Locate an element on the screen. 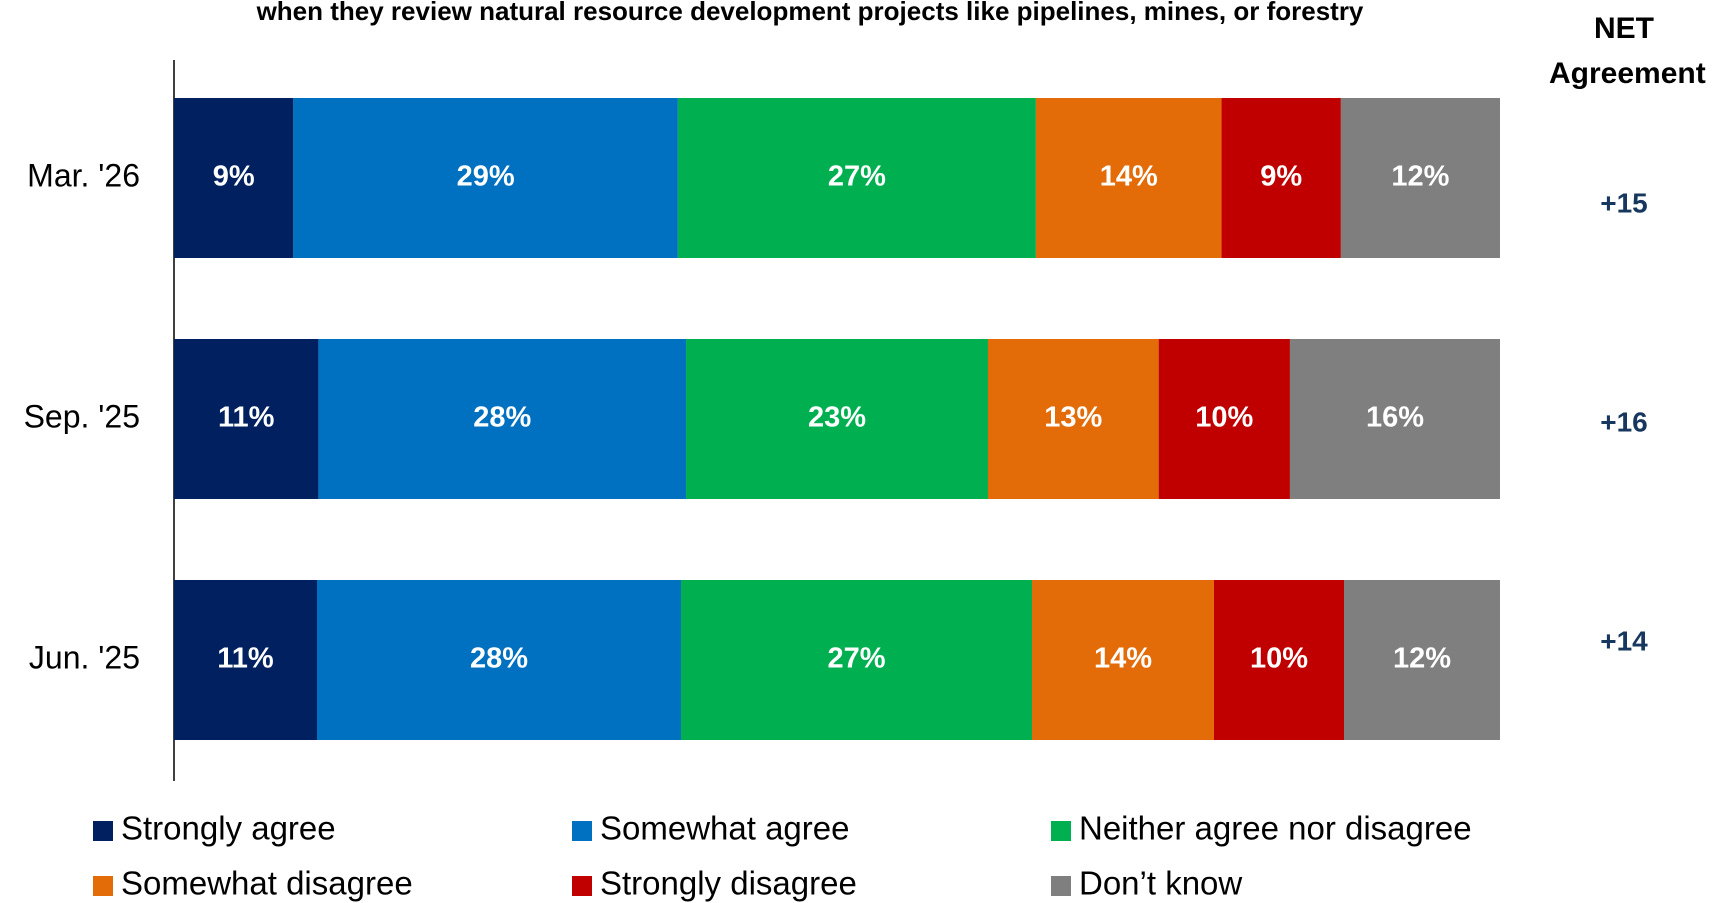  y-tick-label: Sep. '25 is located at coordinates (82, 416).